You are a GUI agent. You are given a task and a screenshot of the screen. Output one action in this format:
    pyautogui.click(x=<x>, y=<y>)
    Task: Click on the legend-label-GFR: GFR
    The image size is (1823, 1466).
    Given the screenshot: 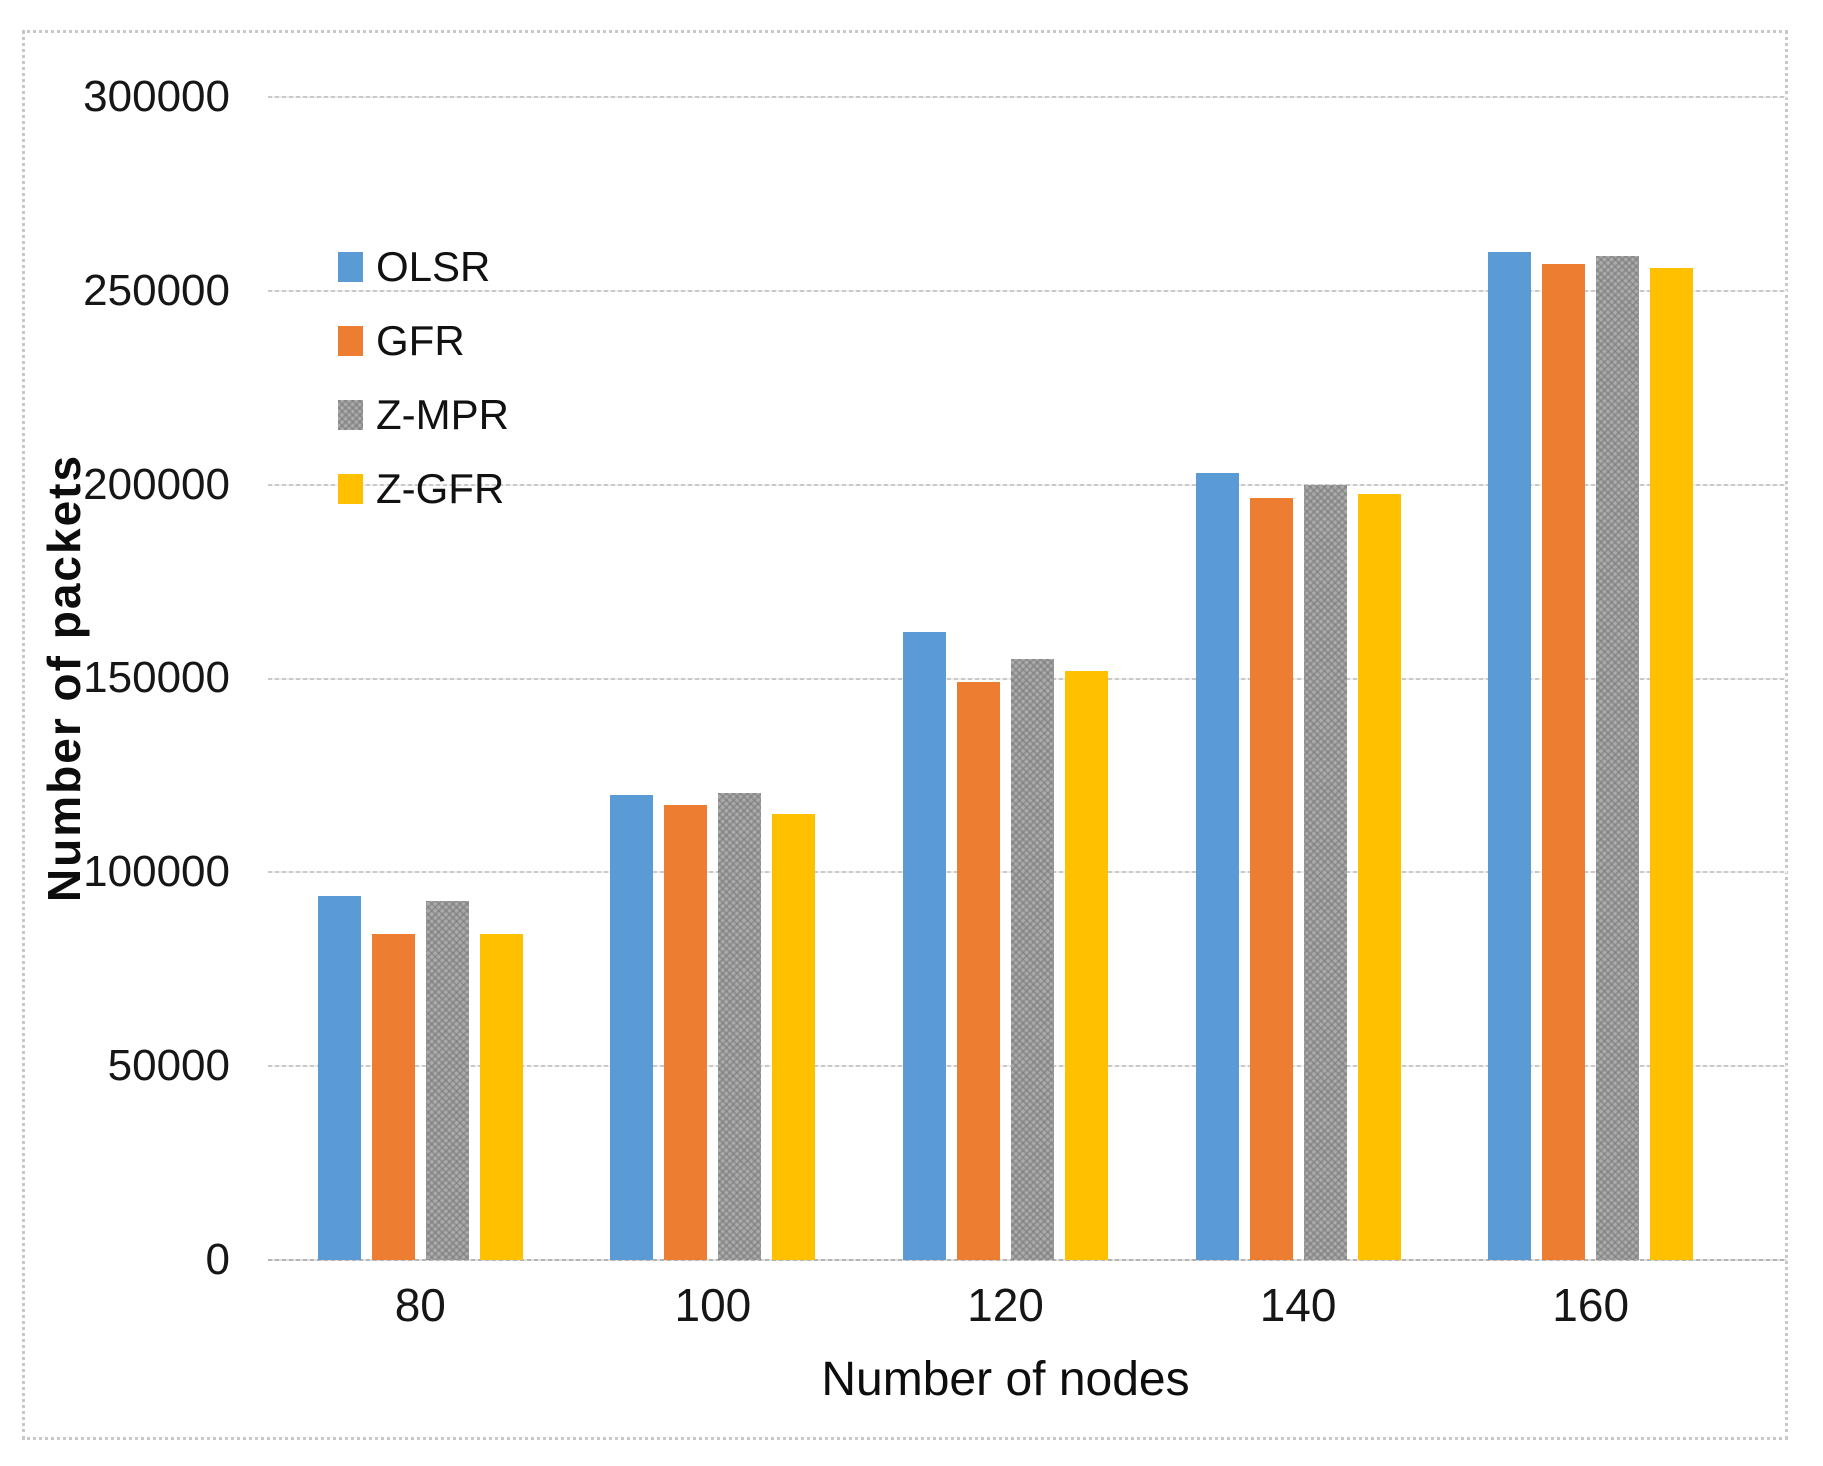 What is the action you would take?
    pyautogui.click(x=420, y=340)
    